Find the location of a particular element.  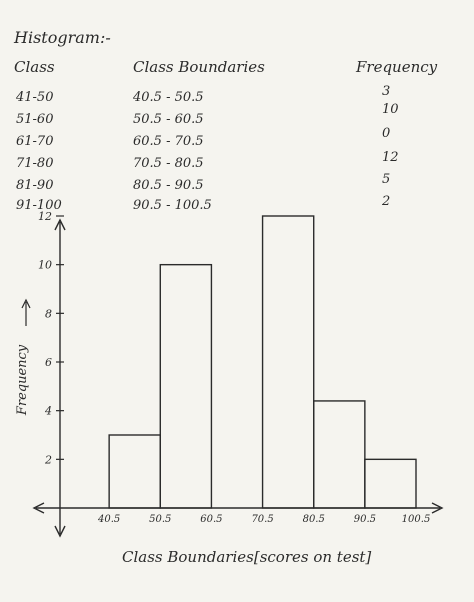

boundaries-cell: 90.5 - 100.5 is located at coordinates (172, 205).